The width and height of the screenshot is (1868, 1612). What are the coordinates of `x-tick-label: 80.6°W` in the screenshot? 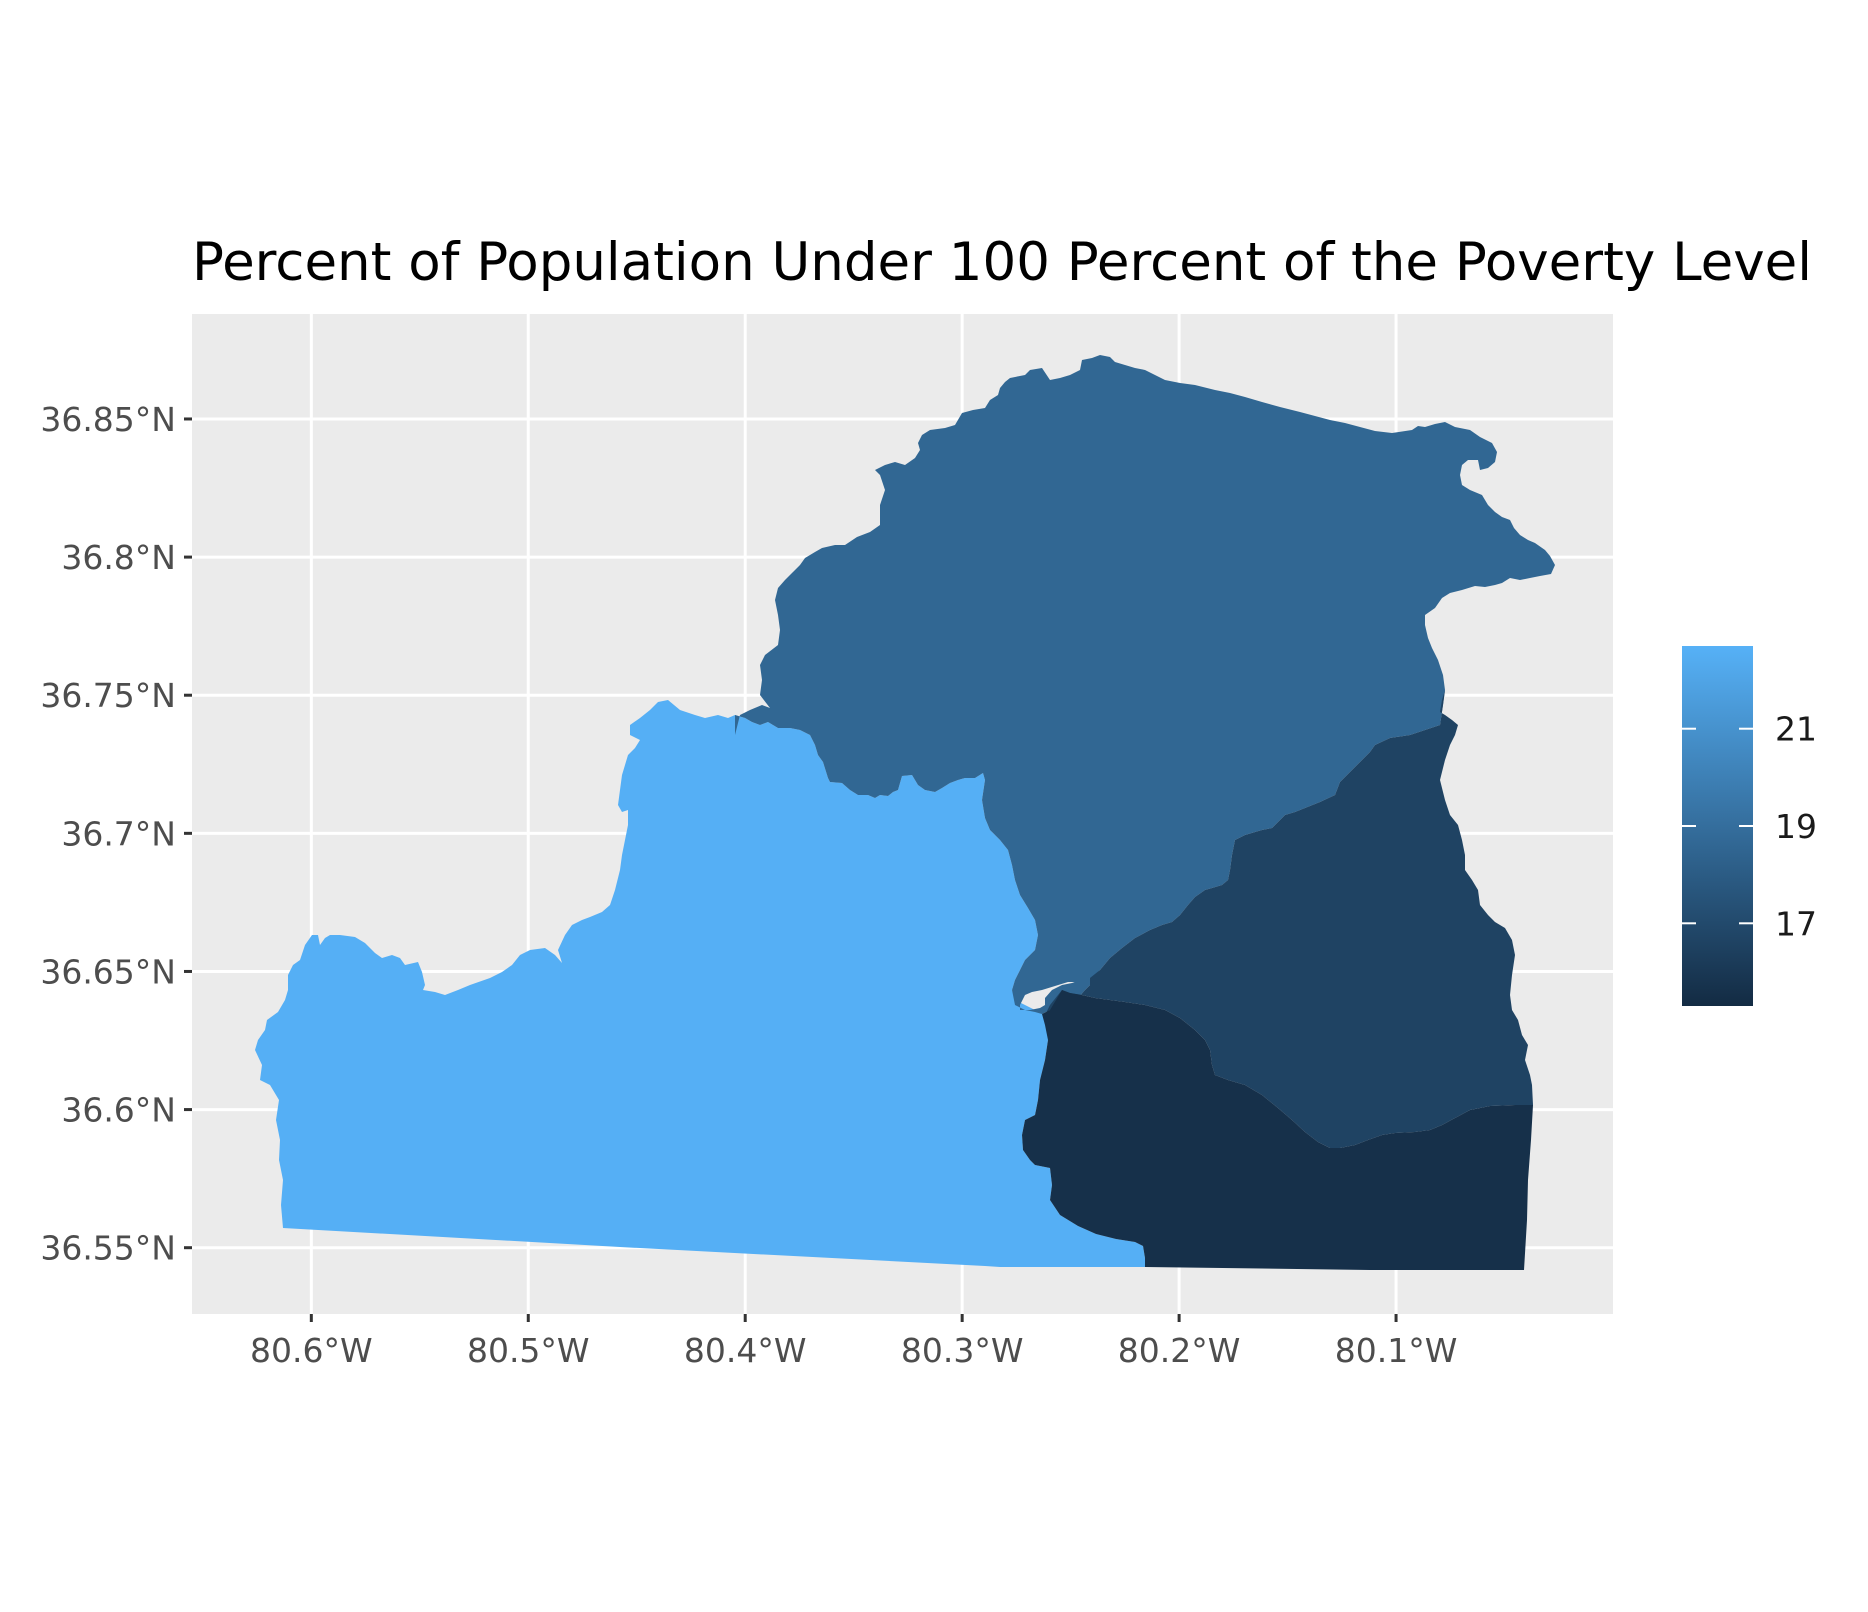 It's located at (311, 1350).